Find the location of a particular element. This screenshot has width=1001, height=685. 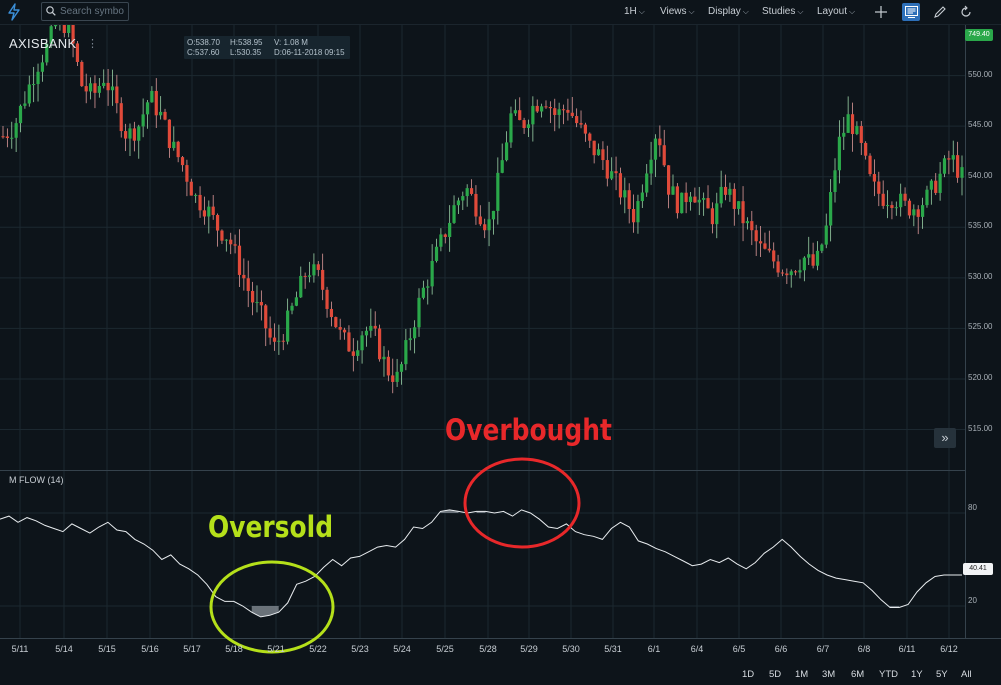

views-menu: Views ⌵ is located at coordinates (677, 11).